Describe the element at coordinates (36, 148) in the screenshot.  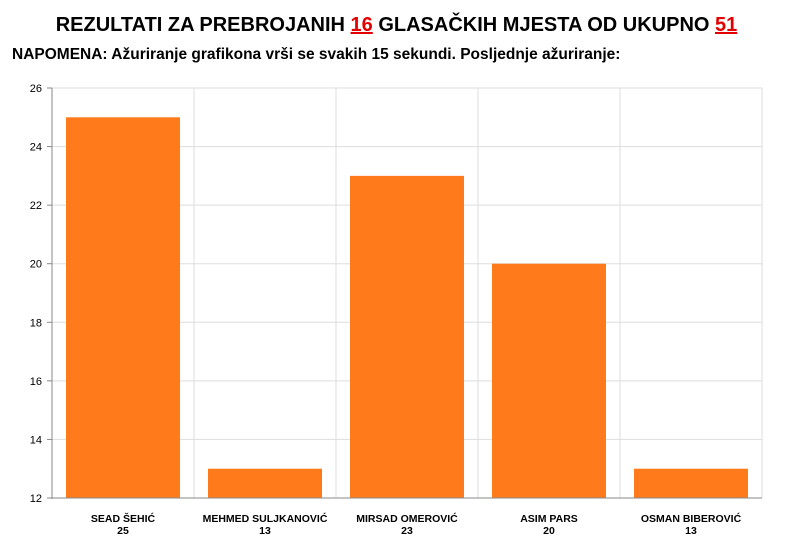
I see `y-tick-label: 24` at that location.